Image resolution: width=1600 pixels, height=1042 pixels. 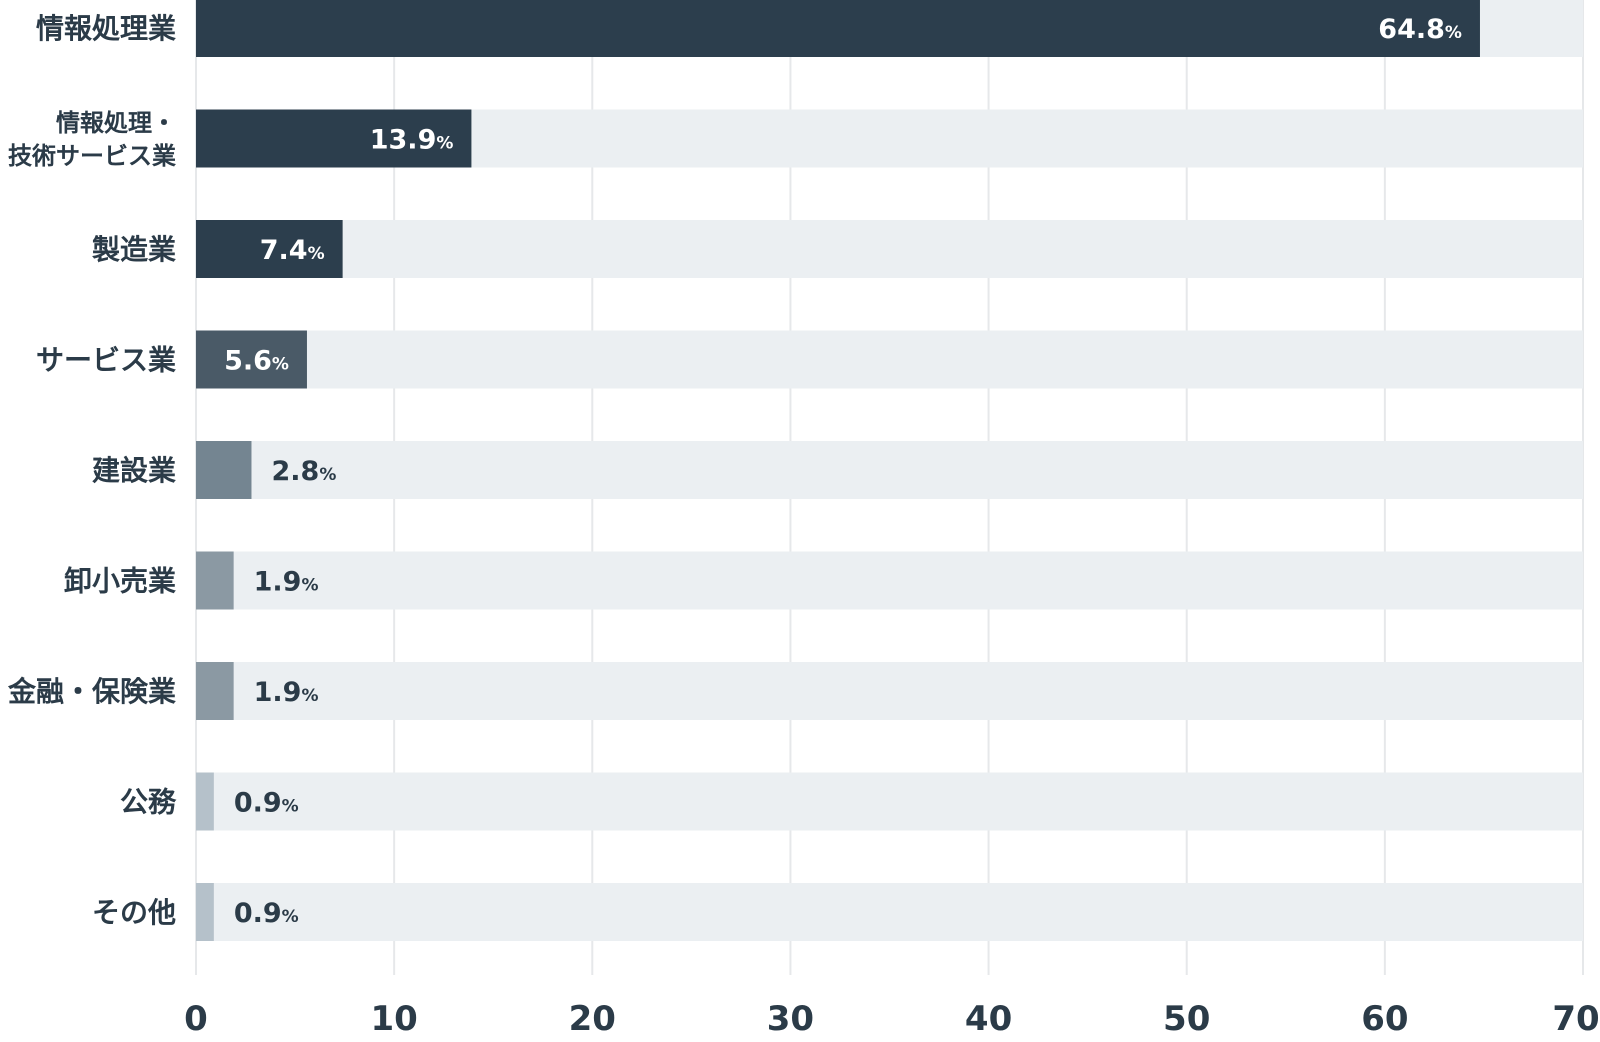 I want to click on x-tick-label: 50, so click(x=1186, y=1019).